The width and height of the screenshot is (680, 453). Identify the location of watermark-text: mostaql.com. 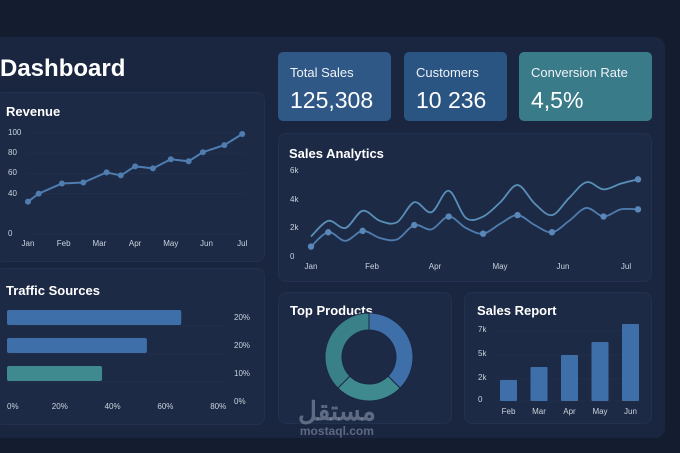
(336, 431).